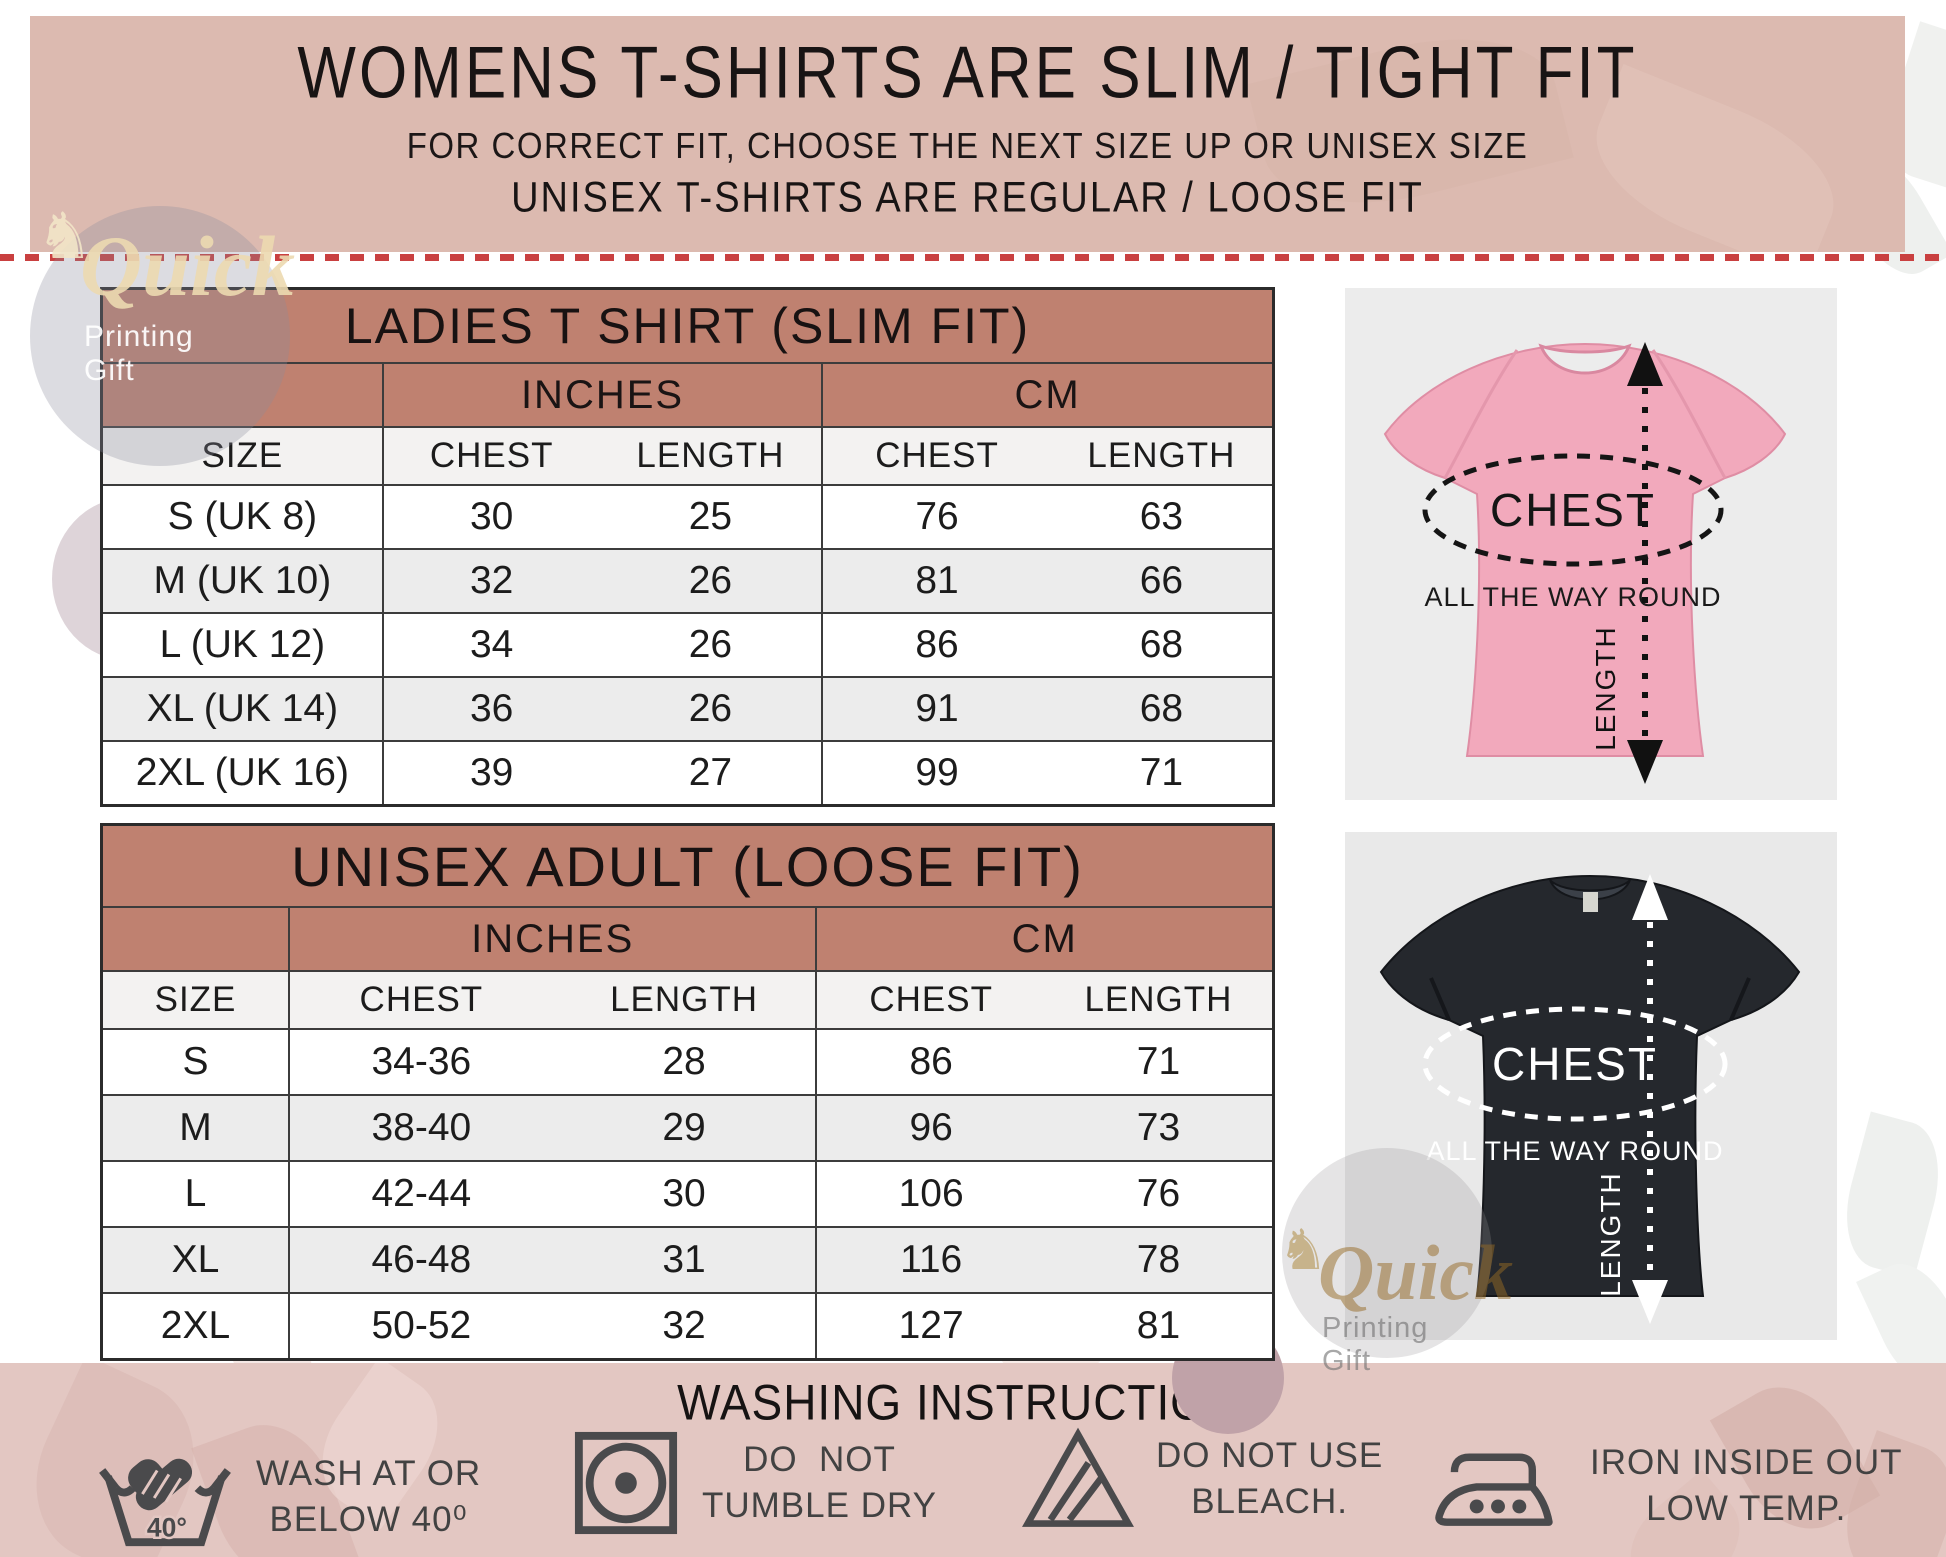 The height and width of the screenshot is (1557, 1946). What do you see at coordinates (936, 580) in the screenshot?
I see `table-cell: 81` at bounding box center [936, 580].